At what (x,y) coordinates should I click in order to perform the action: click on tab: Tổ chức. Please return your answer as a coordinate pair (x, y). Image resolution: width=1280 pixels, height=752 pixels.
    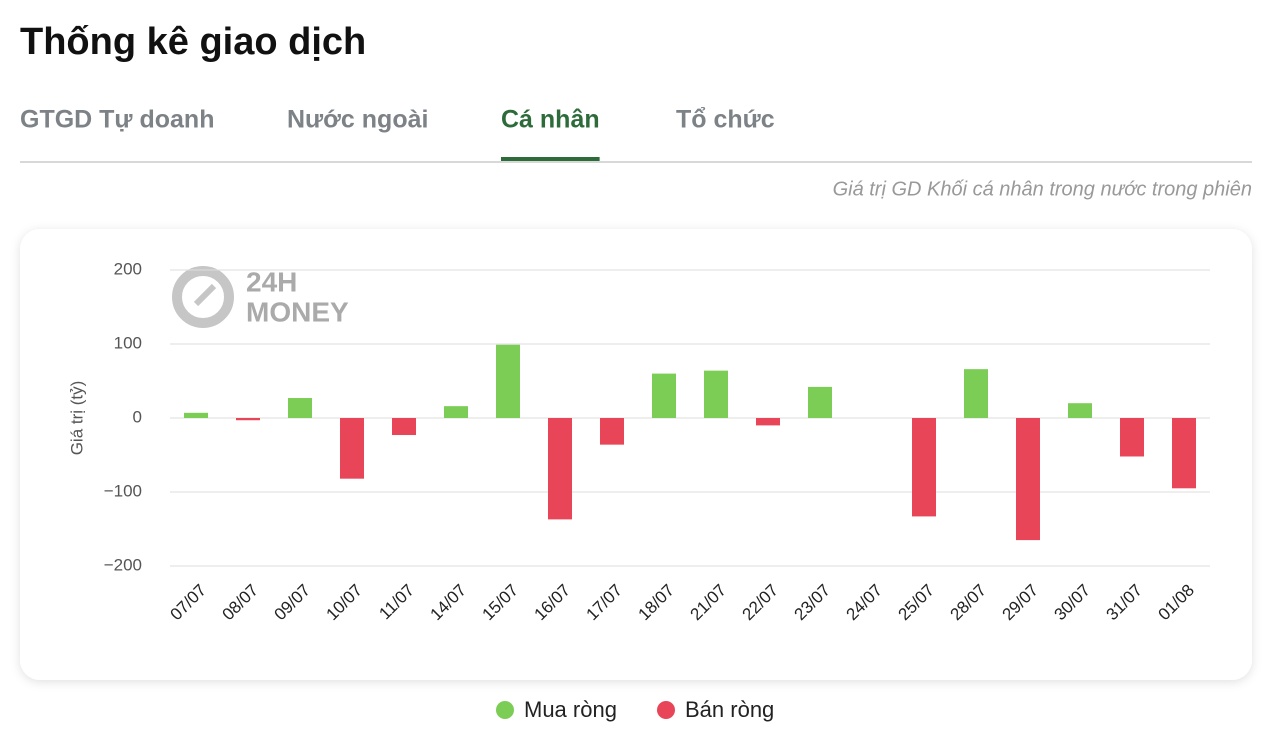
    Looking at the image, I should click on (725, 120).